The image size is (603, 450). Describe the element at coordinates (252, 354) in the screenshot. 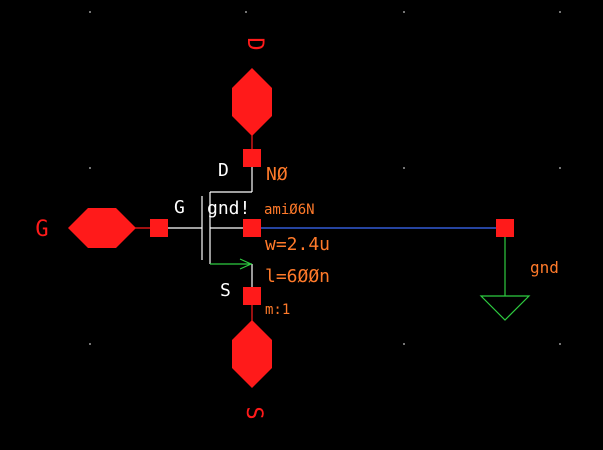

I see `source-pin` at that location.